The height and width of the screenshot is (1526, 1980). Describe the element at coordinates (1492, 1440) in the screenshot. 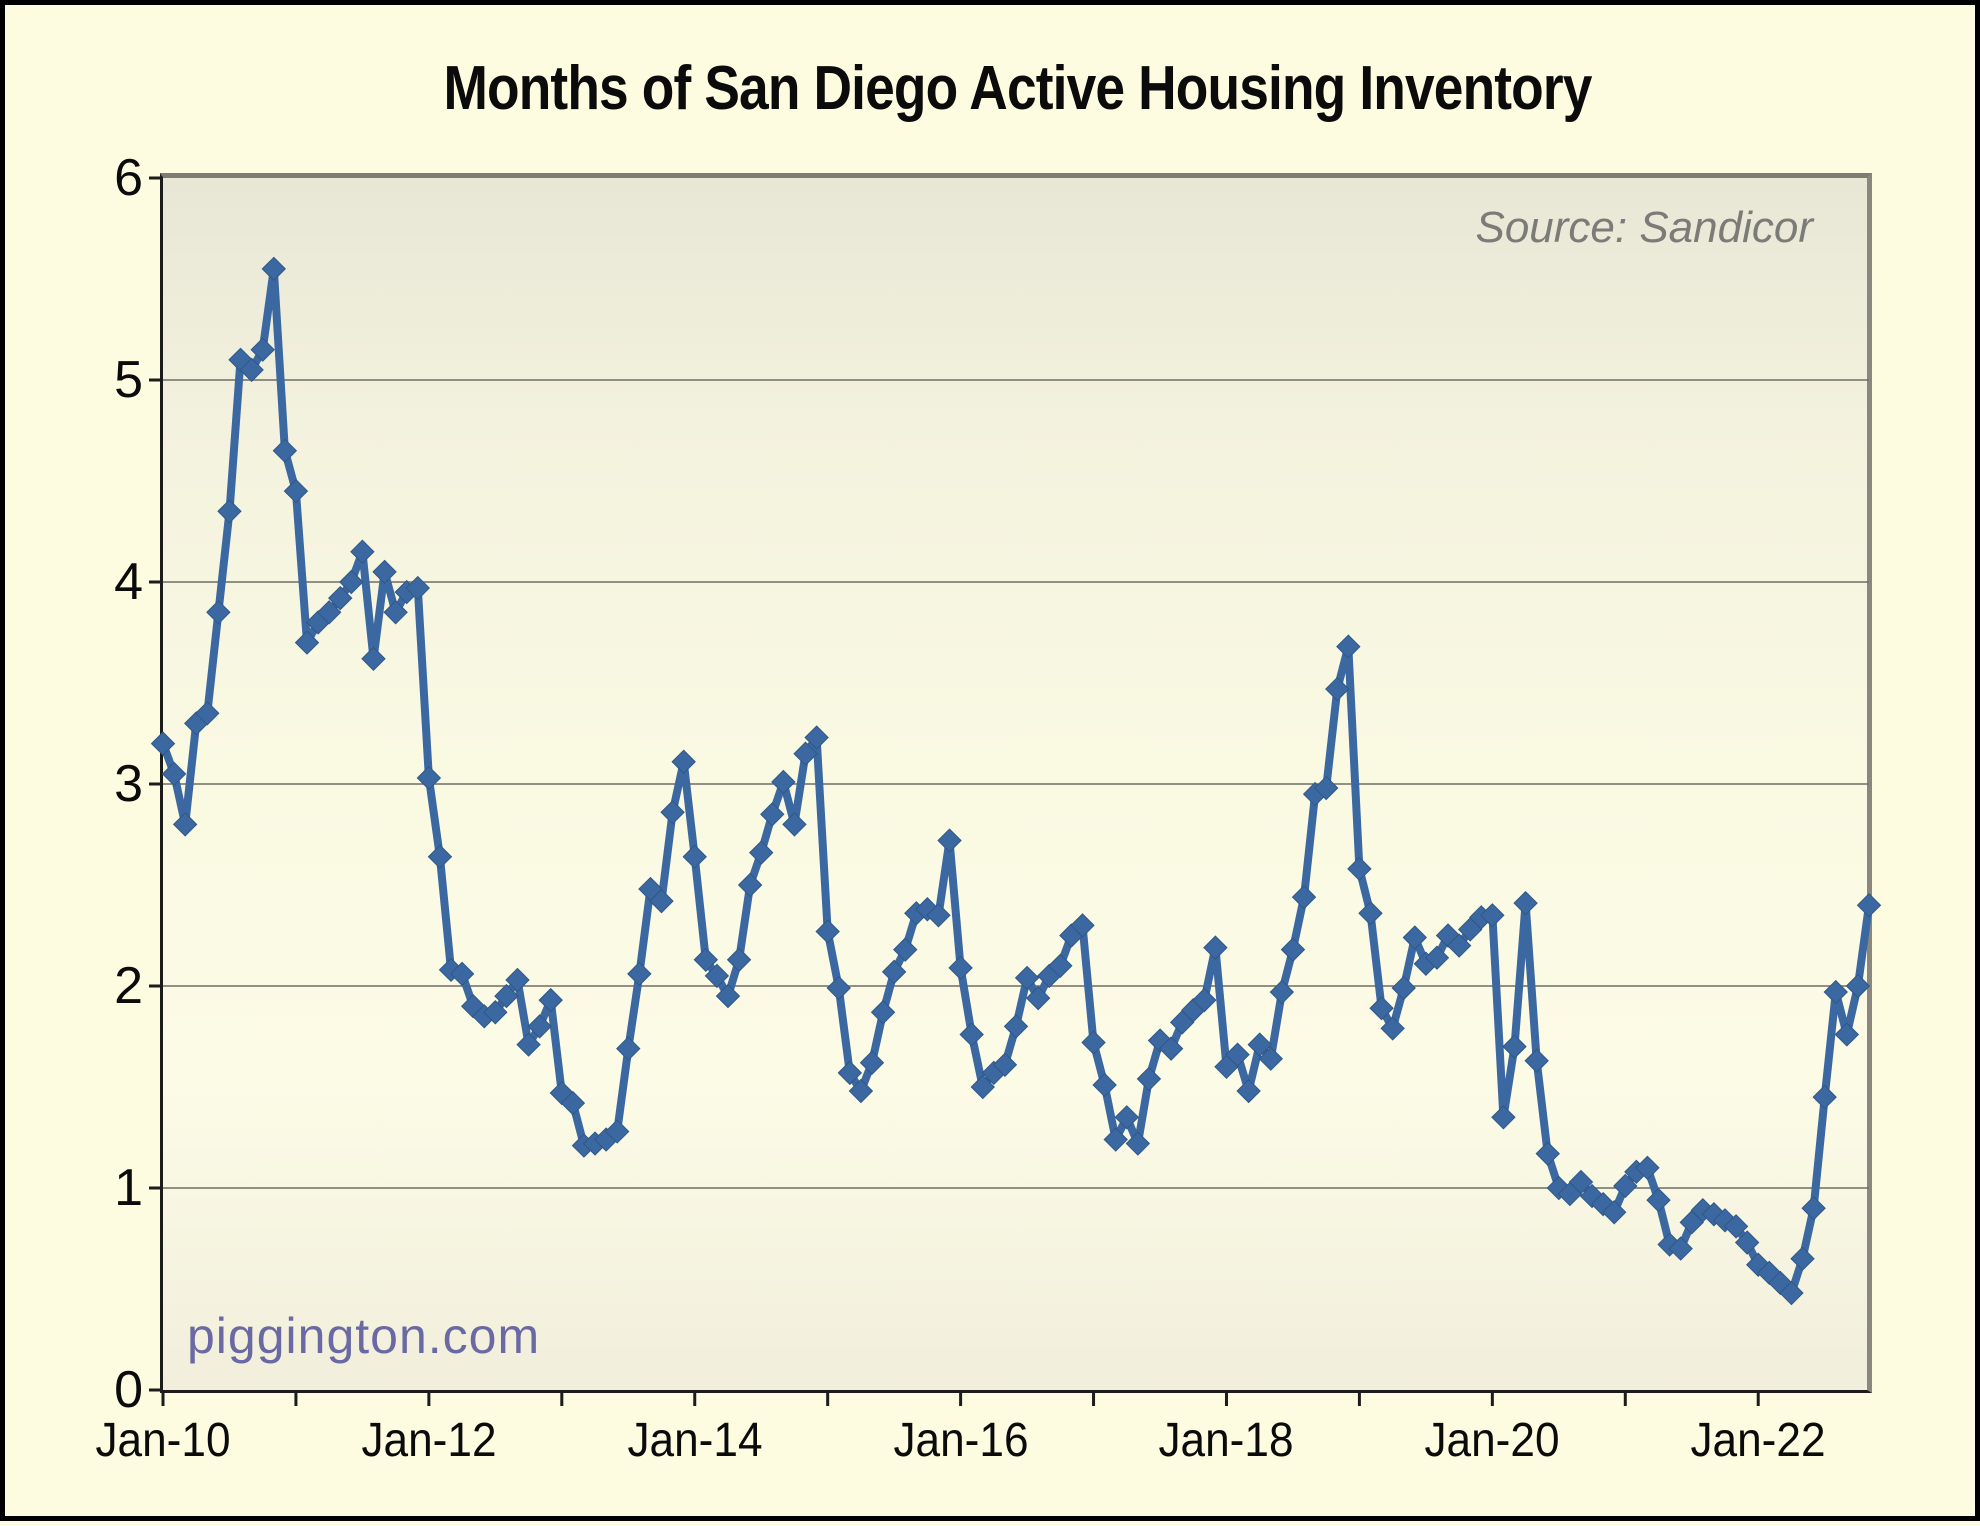

I see `x-axis-label-Jan-20: Jan-20` at that location.